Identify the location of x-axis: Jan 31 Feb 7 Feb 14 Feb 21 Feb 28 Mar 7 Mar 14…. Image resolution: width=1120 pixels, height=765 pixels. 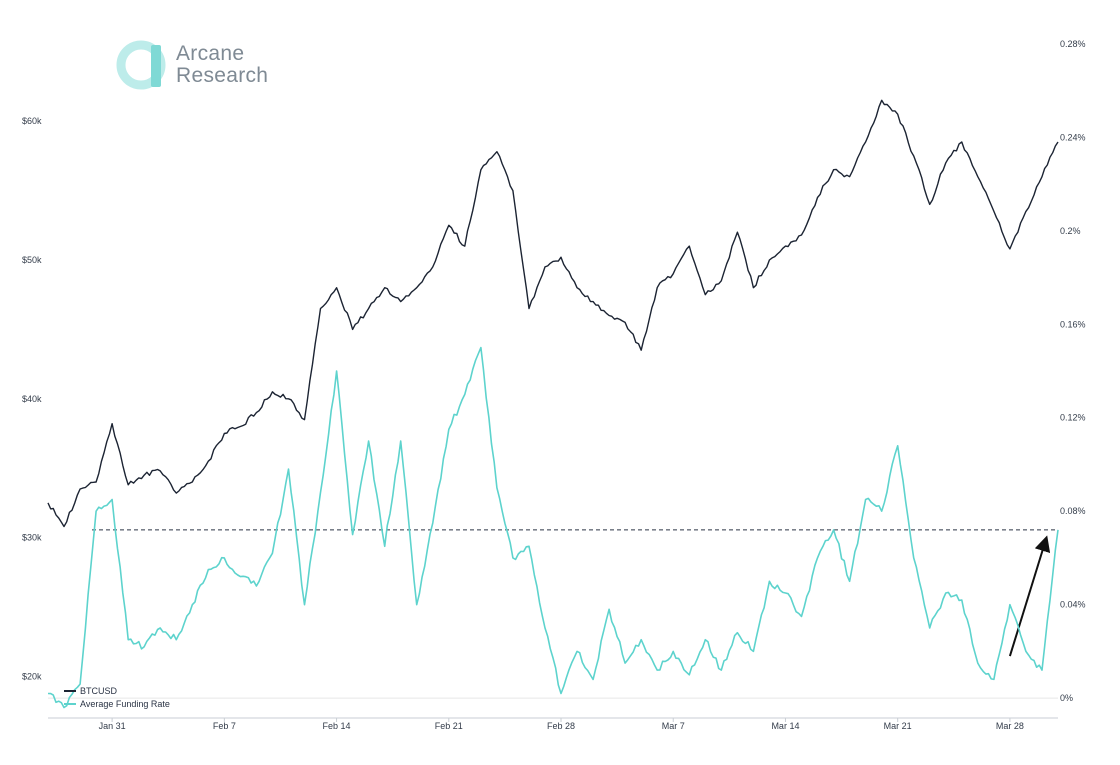
(553, 724).